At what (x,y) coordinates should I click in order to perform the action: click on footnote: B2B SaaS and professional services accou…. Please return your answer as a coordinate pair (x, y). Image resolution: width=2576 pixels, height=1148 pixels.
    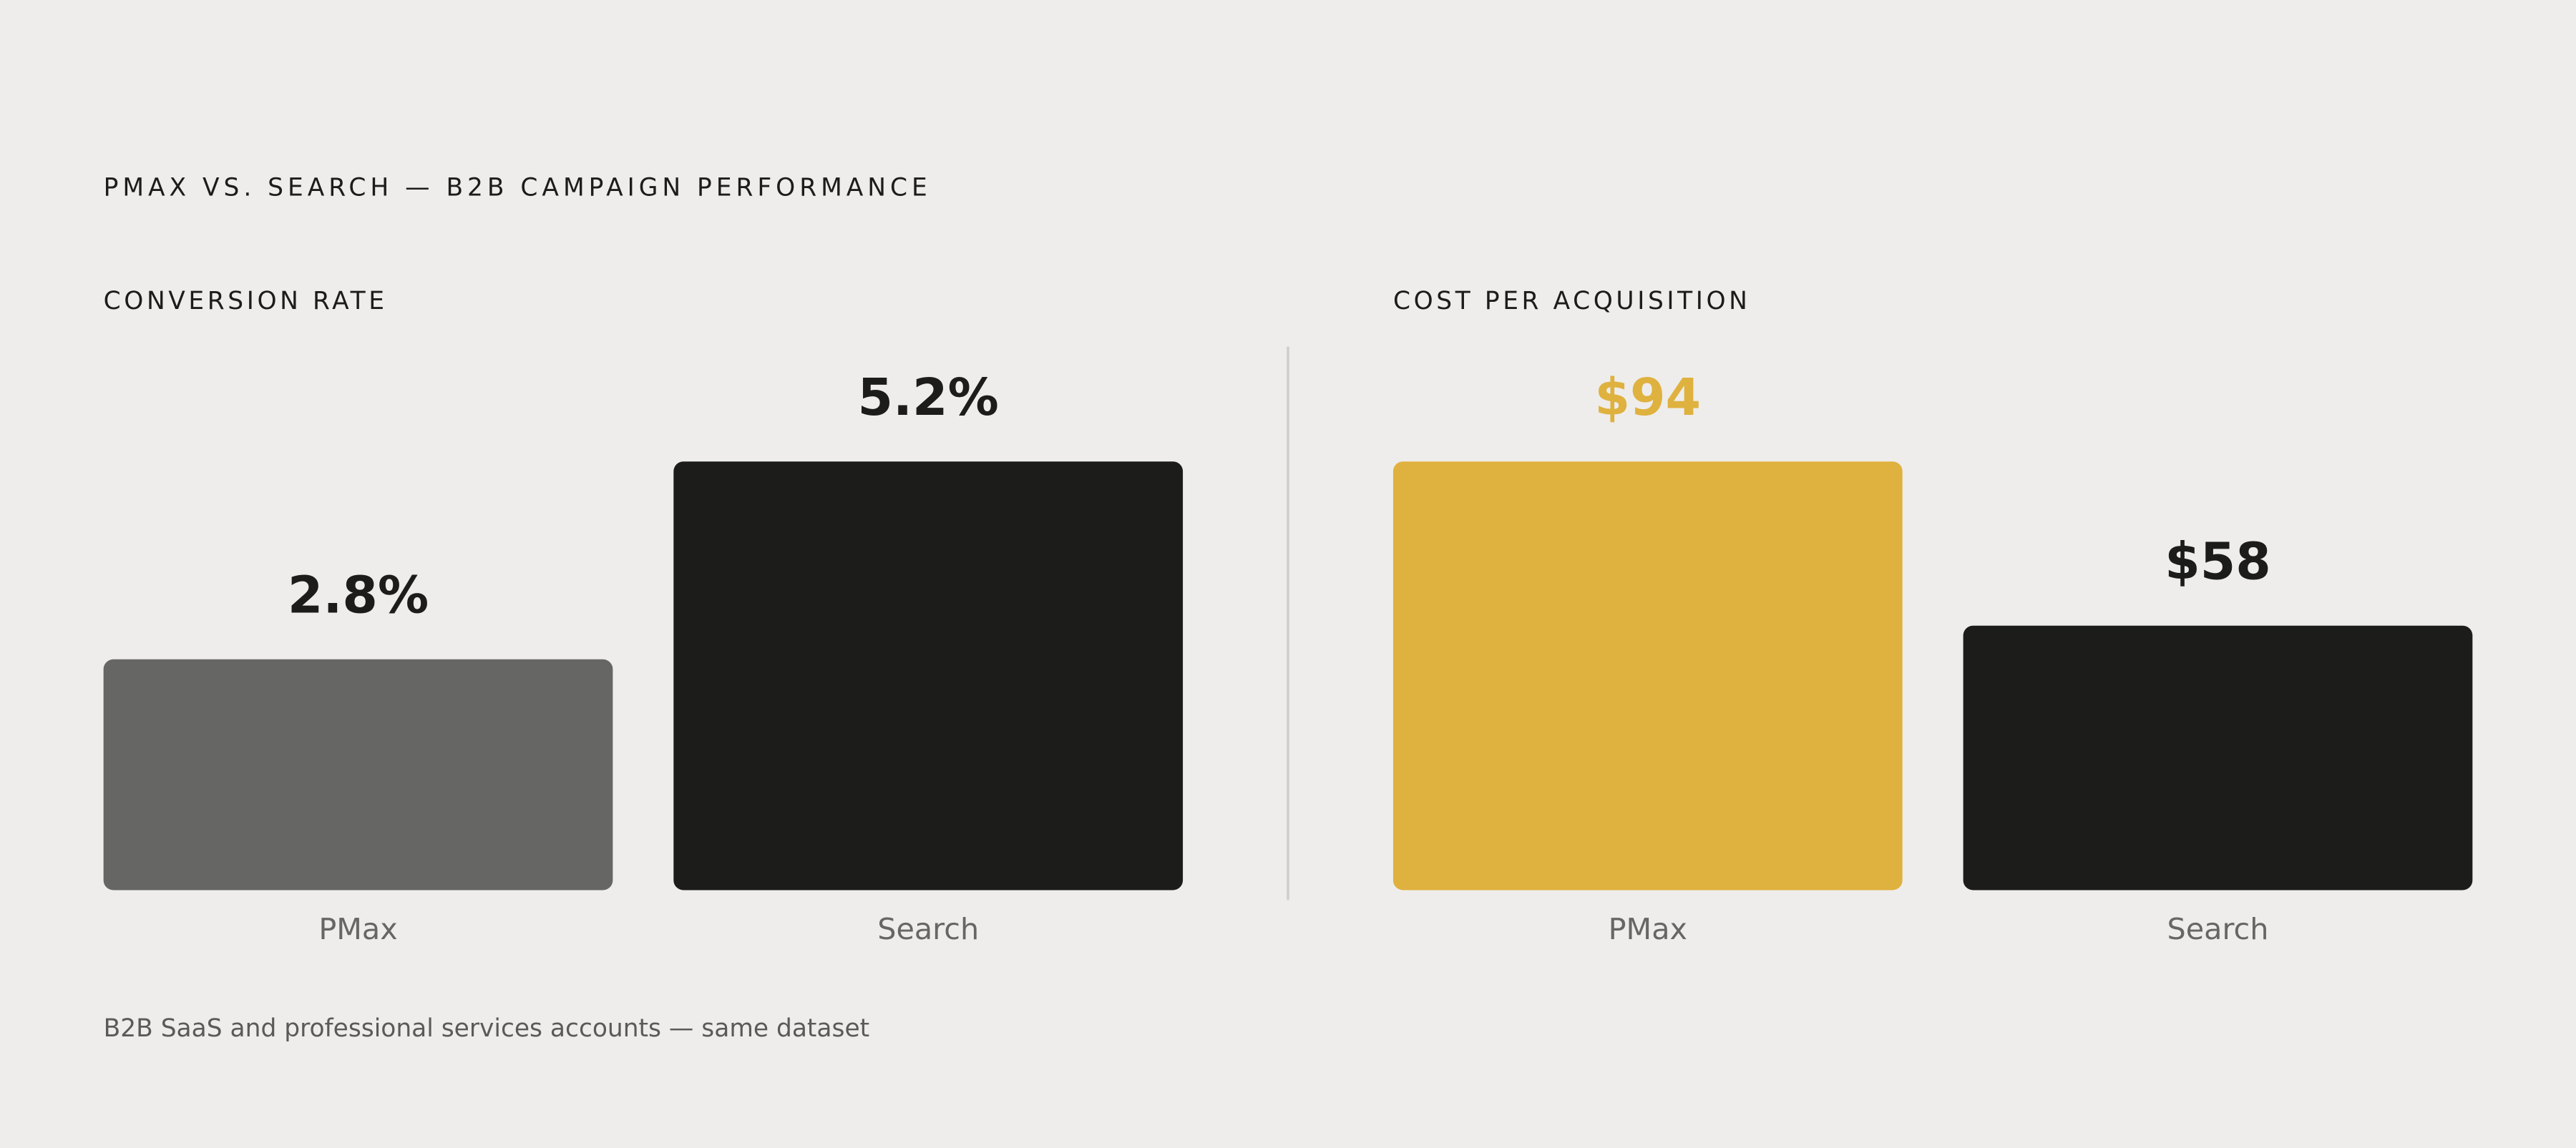
    Looking at the image, I should click on (486, 1028).